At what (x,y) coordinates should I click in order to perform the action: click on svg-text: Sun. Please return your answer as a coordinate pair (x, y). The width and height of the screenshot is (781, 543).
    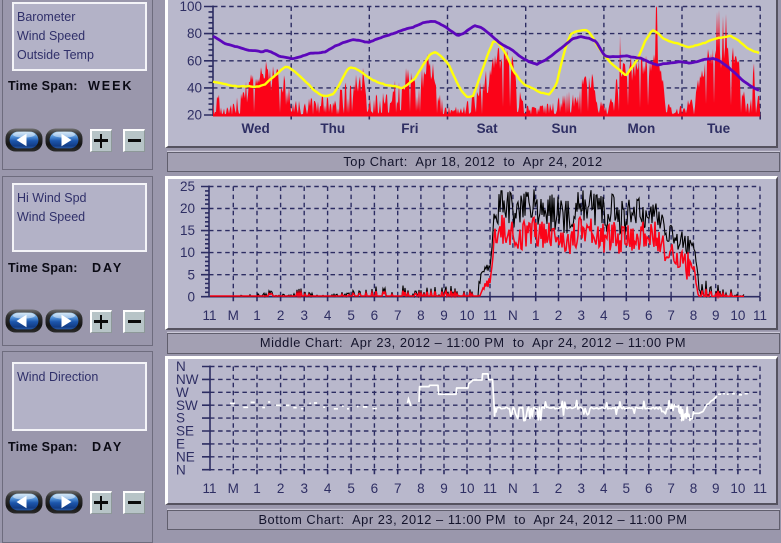
    Looking at the image, I should click on (565, 128).